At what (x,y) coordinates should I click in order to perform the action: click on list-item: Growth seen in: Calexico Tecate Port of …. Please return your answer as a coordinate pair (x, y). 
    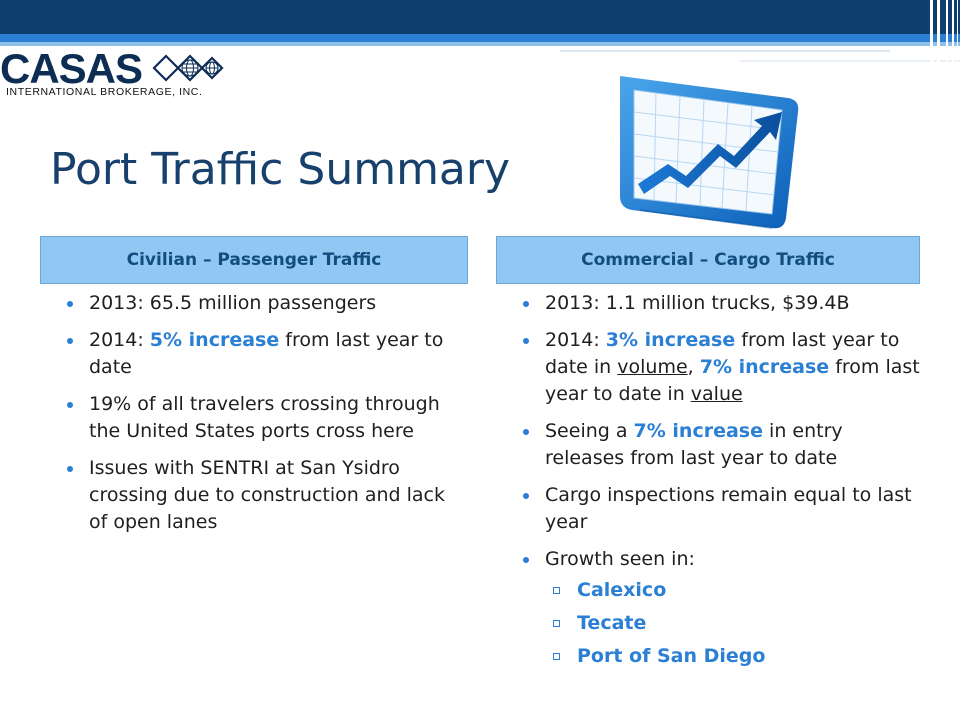
    Looking at the image, I should click on (720, 608).